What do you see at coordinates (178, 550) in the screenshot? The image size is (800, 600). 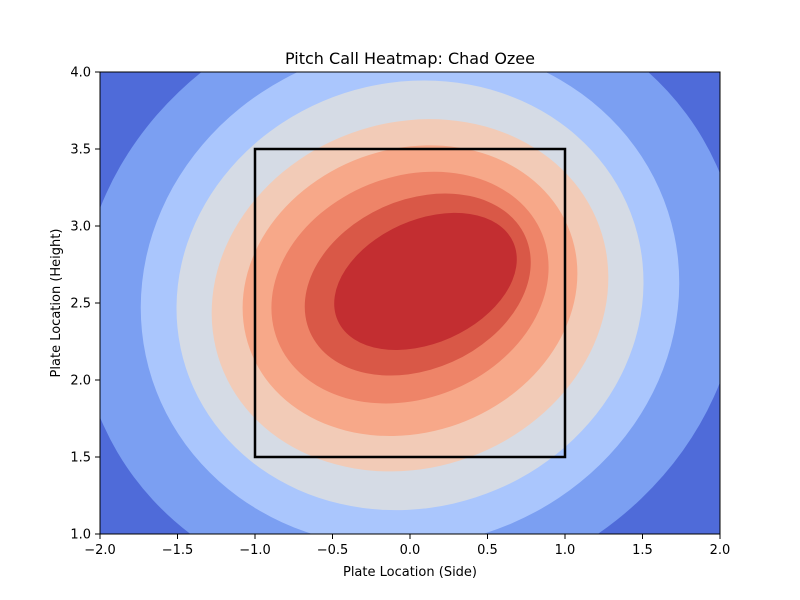 I see `x-tick-label: −1.5` at bounding box center [178, 550].